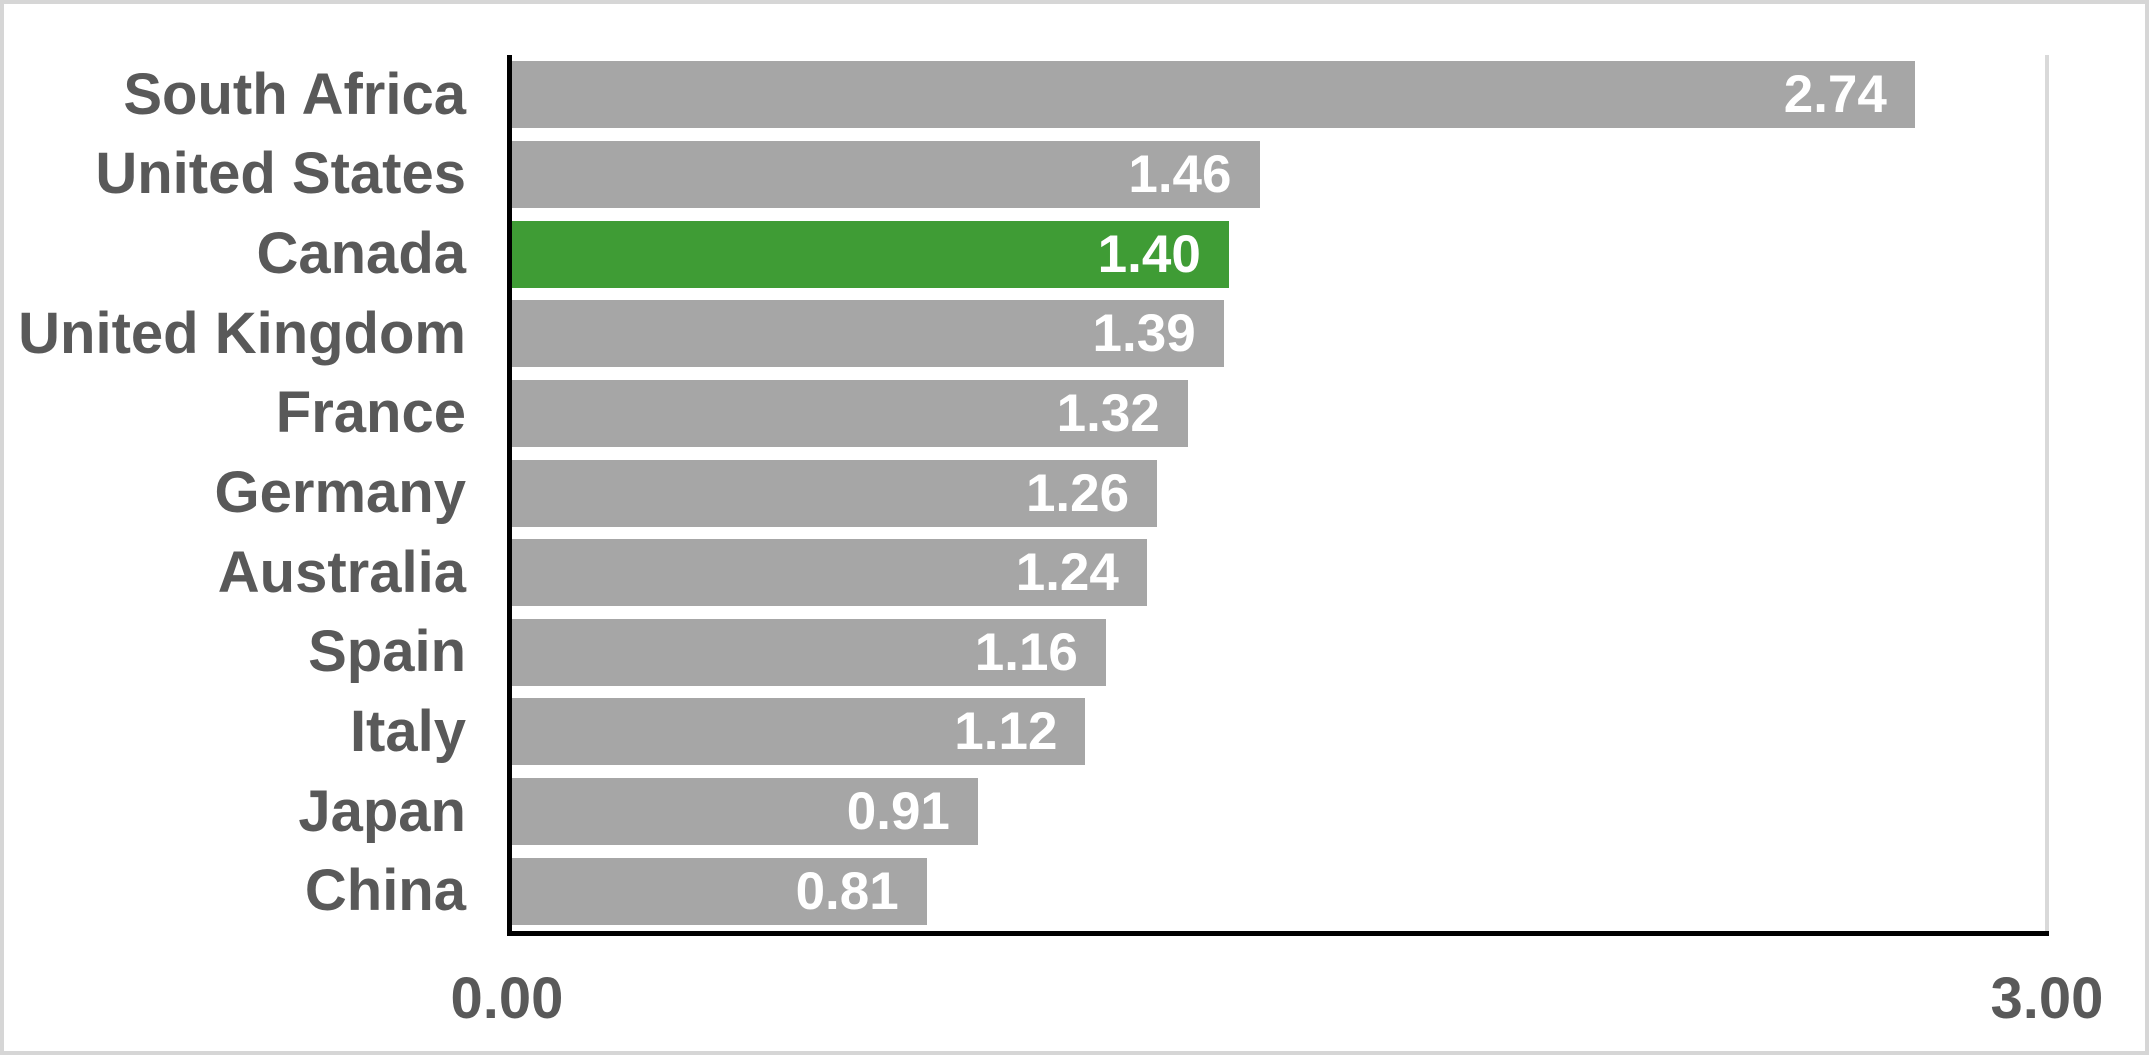  Describe the element at coordinates (1280, 414) in the screenshot. I see `bar-row-france: 1.32` at that location.